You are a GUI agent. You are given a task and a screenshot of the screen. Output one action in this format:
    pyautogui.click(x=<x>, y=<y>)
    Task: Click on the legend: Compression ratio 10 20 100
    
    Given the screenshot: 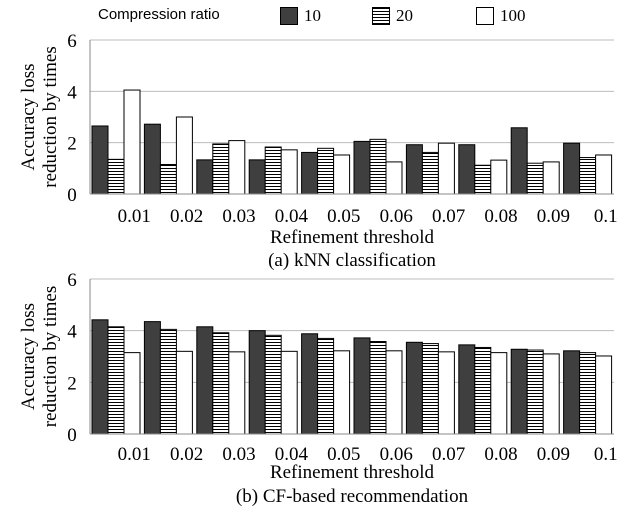 What is the action you would take?
    pyautogui.click(x=312, y=17)
    